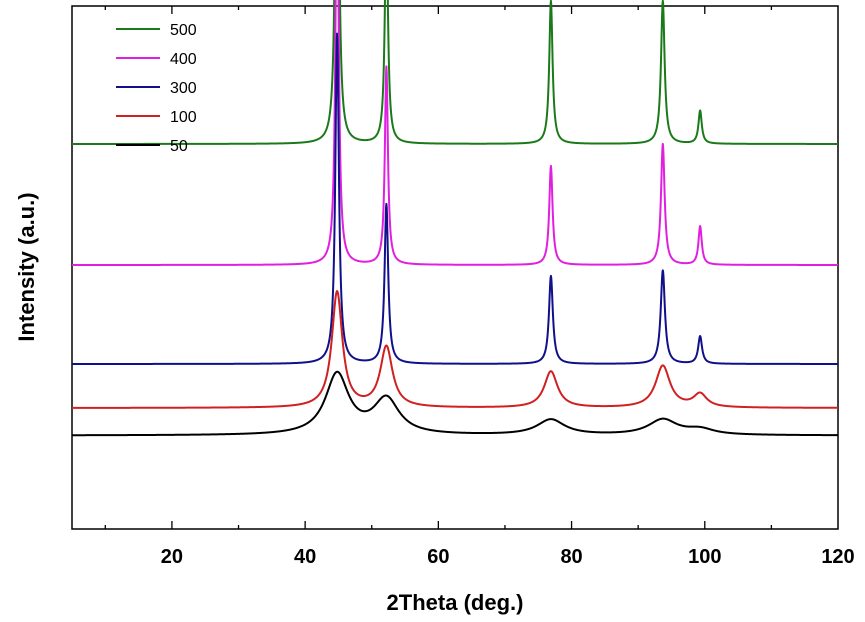  Describe the element at coordinates (438, 557) in the screenshot. I see `x-tick-label: 60` at that location.